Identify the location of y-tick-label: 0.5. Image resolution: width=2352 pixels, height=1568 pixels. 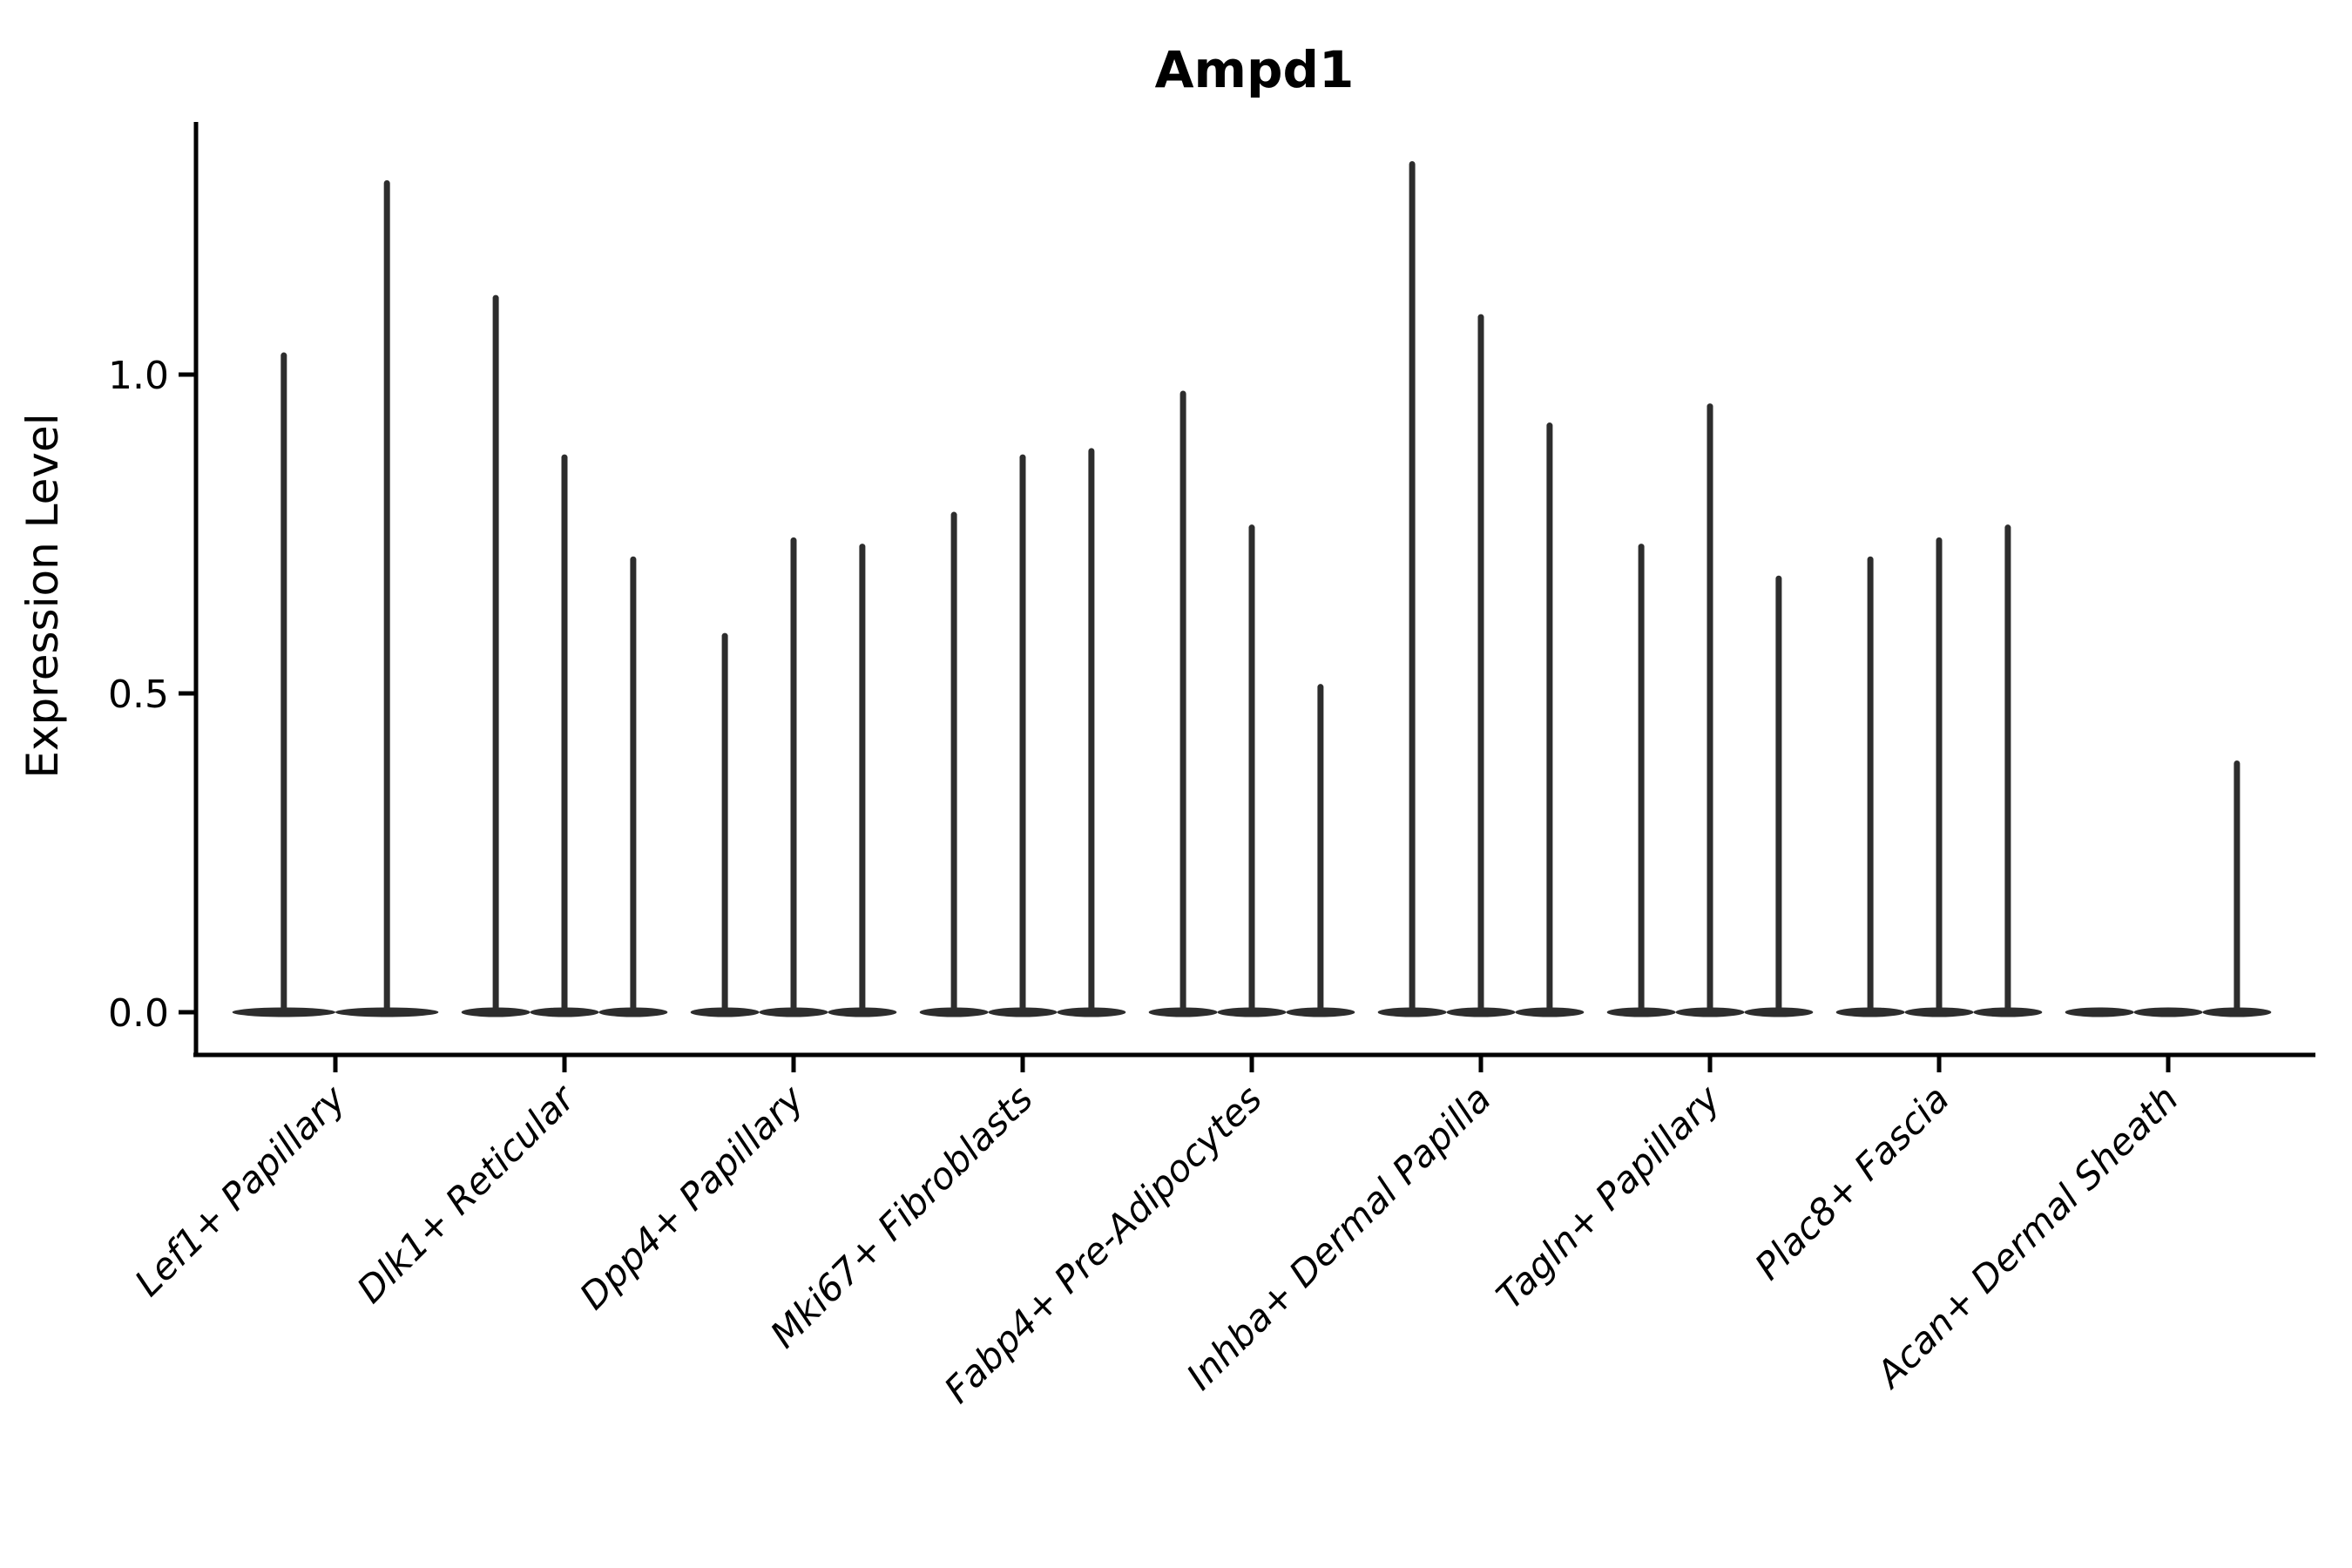
(138, 694).